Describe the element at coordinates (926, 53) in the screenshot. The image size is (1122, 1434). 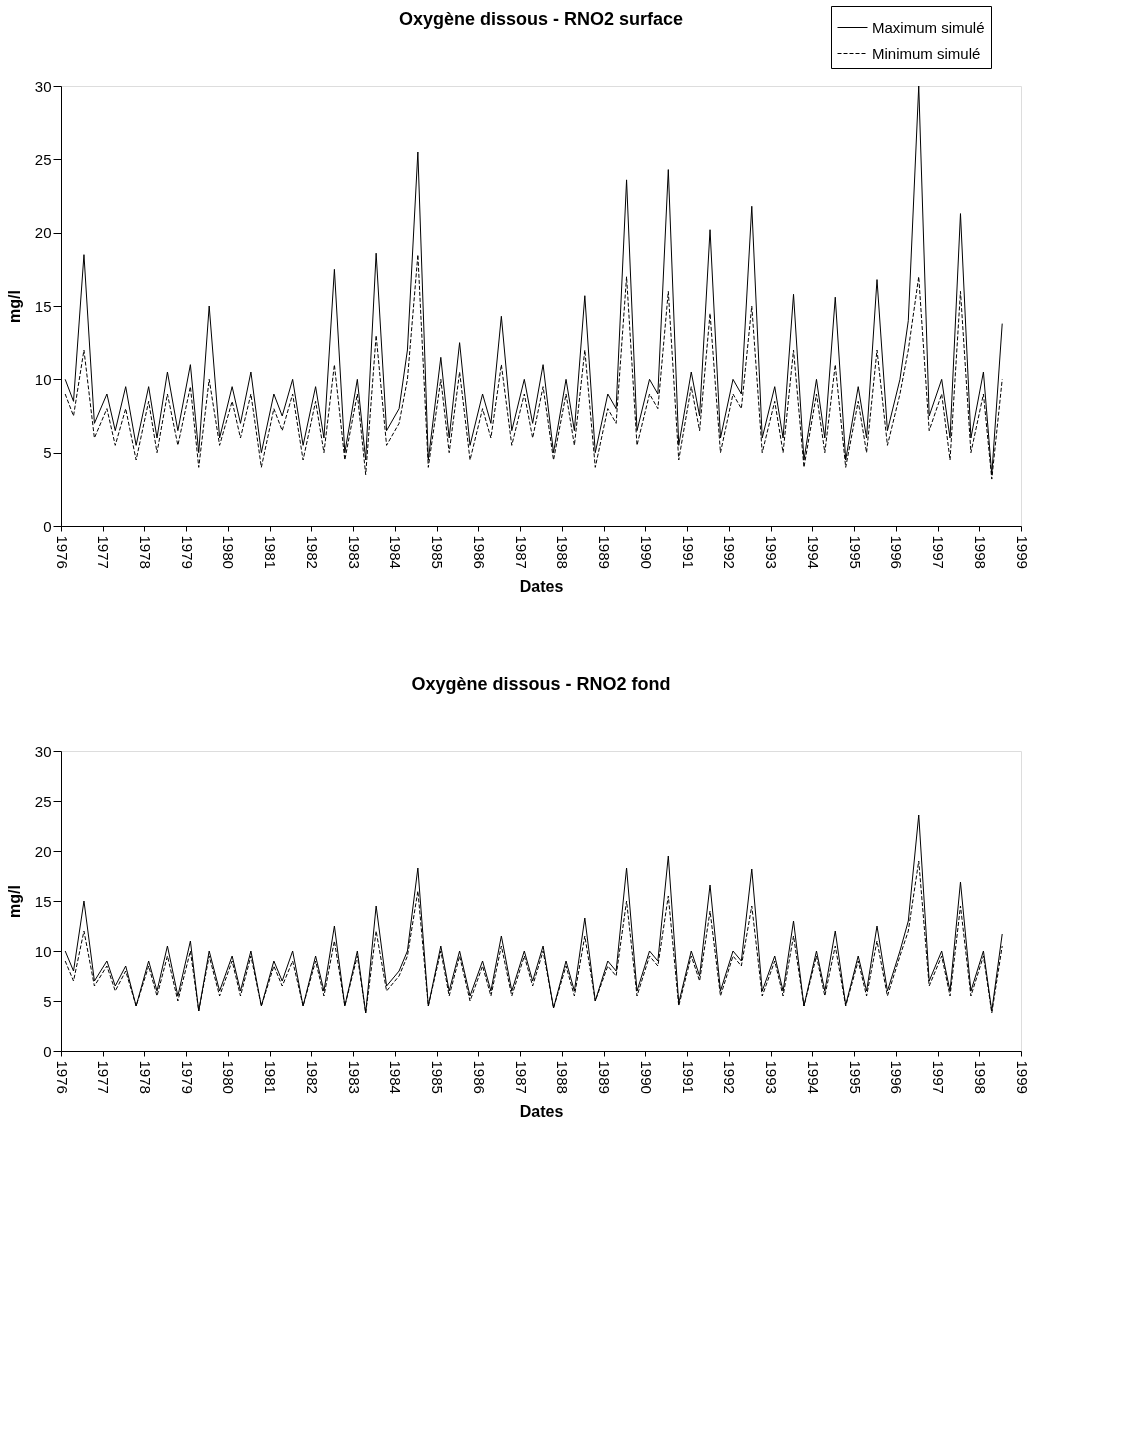
I see `legend-label: Minimum simulé` at that location.